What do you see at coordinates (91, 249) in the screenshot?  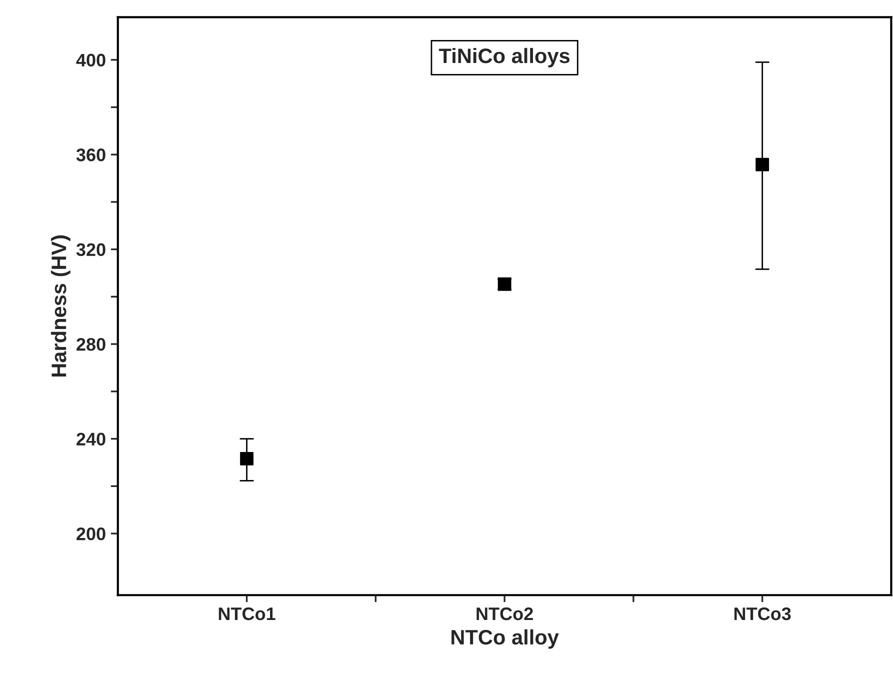 I see `y-tick-label: 320` at bounding box center [91, 249].